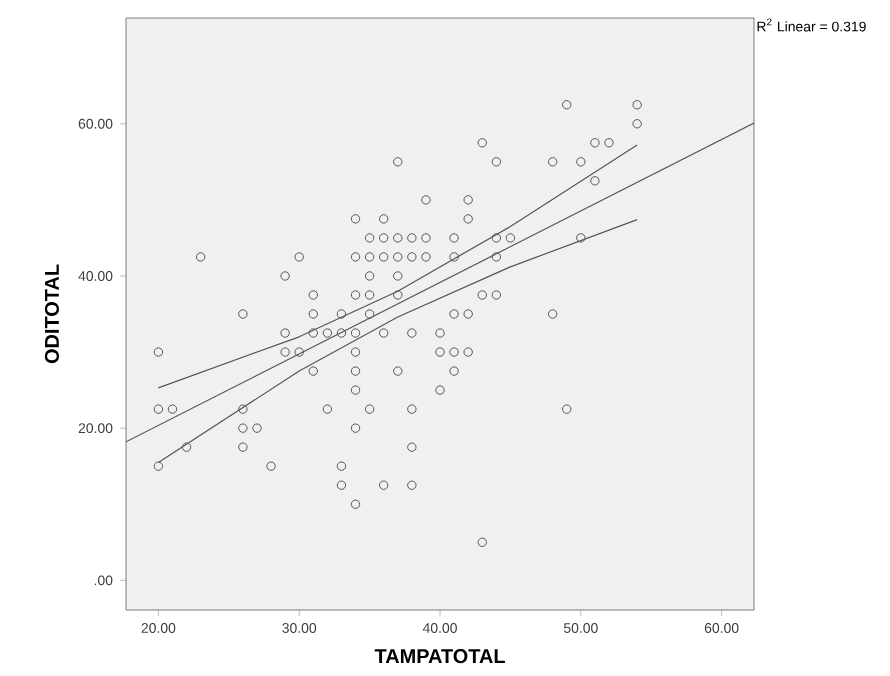 This screenshot has width=890, height=676. I want to click on y-axis-title: ODITOTAL, so click(51, 314).